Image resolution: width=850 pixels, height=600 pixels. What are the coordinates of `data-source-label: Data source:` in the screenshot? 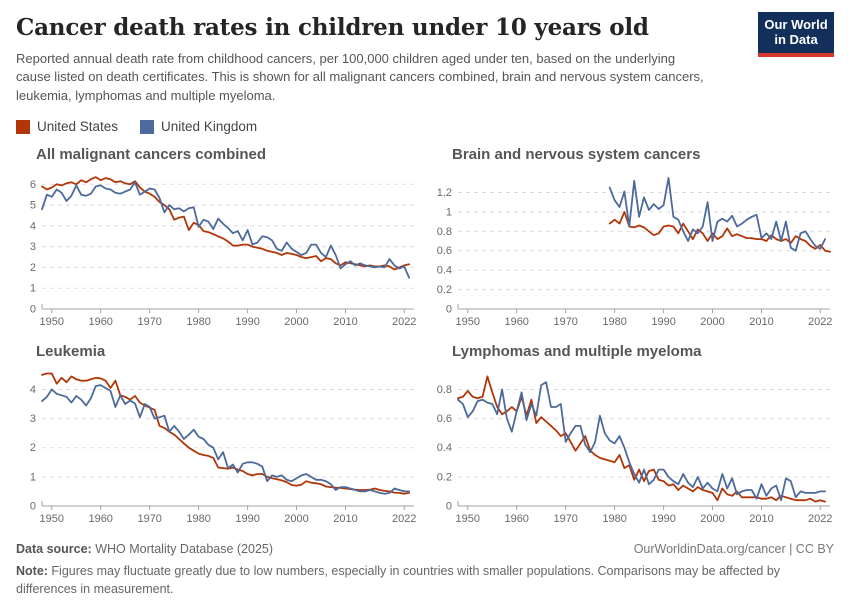 It's located at (54, 549).